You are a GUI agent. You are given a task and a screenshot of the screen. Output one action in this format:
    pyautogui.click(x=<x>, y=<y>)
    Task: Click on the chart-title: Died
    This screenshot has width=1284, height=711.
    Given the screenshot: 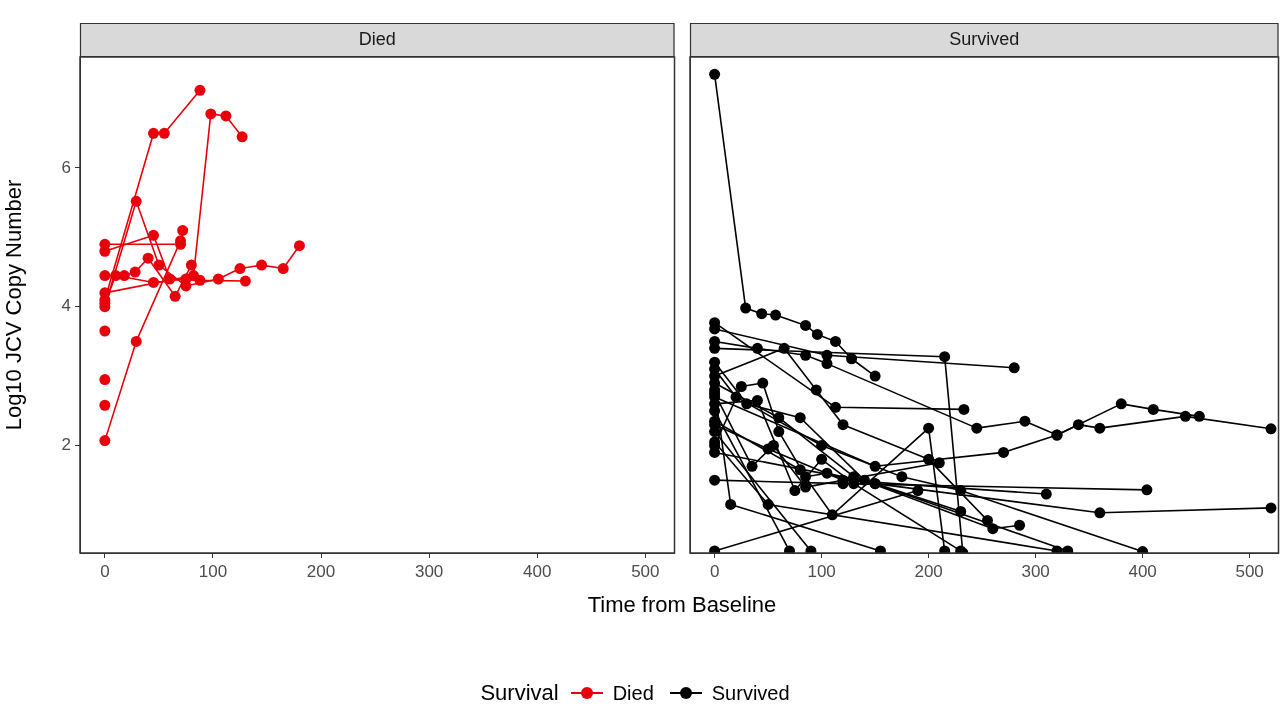 What is the action you would take?
    pyautogui.click(x=377, y=38)
    